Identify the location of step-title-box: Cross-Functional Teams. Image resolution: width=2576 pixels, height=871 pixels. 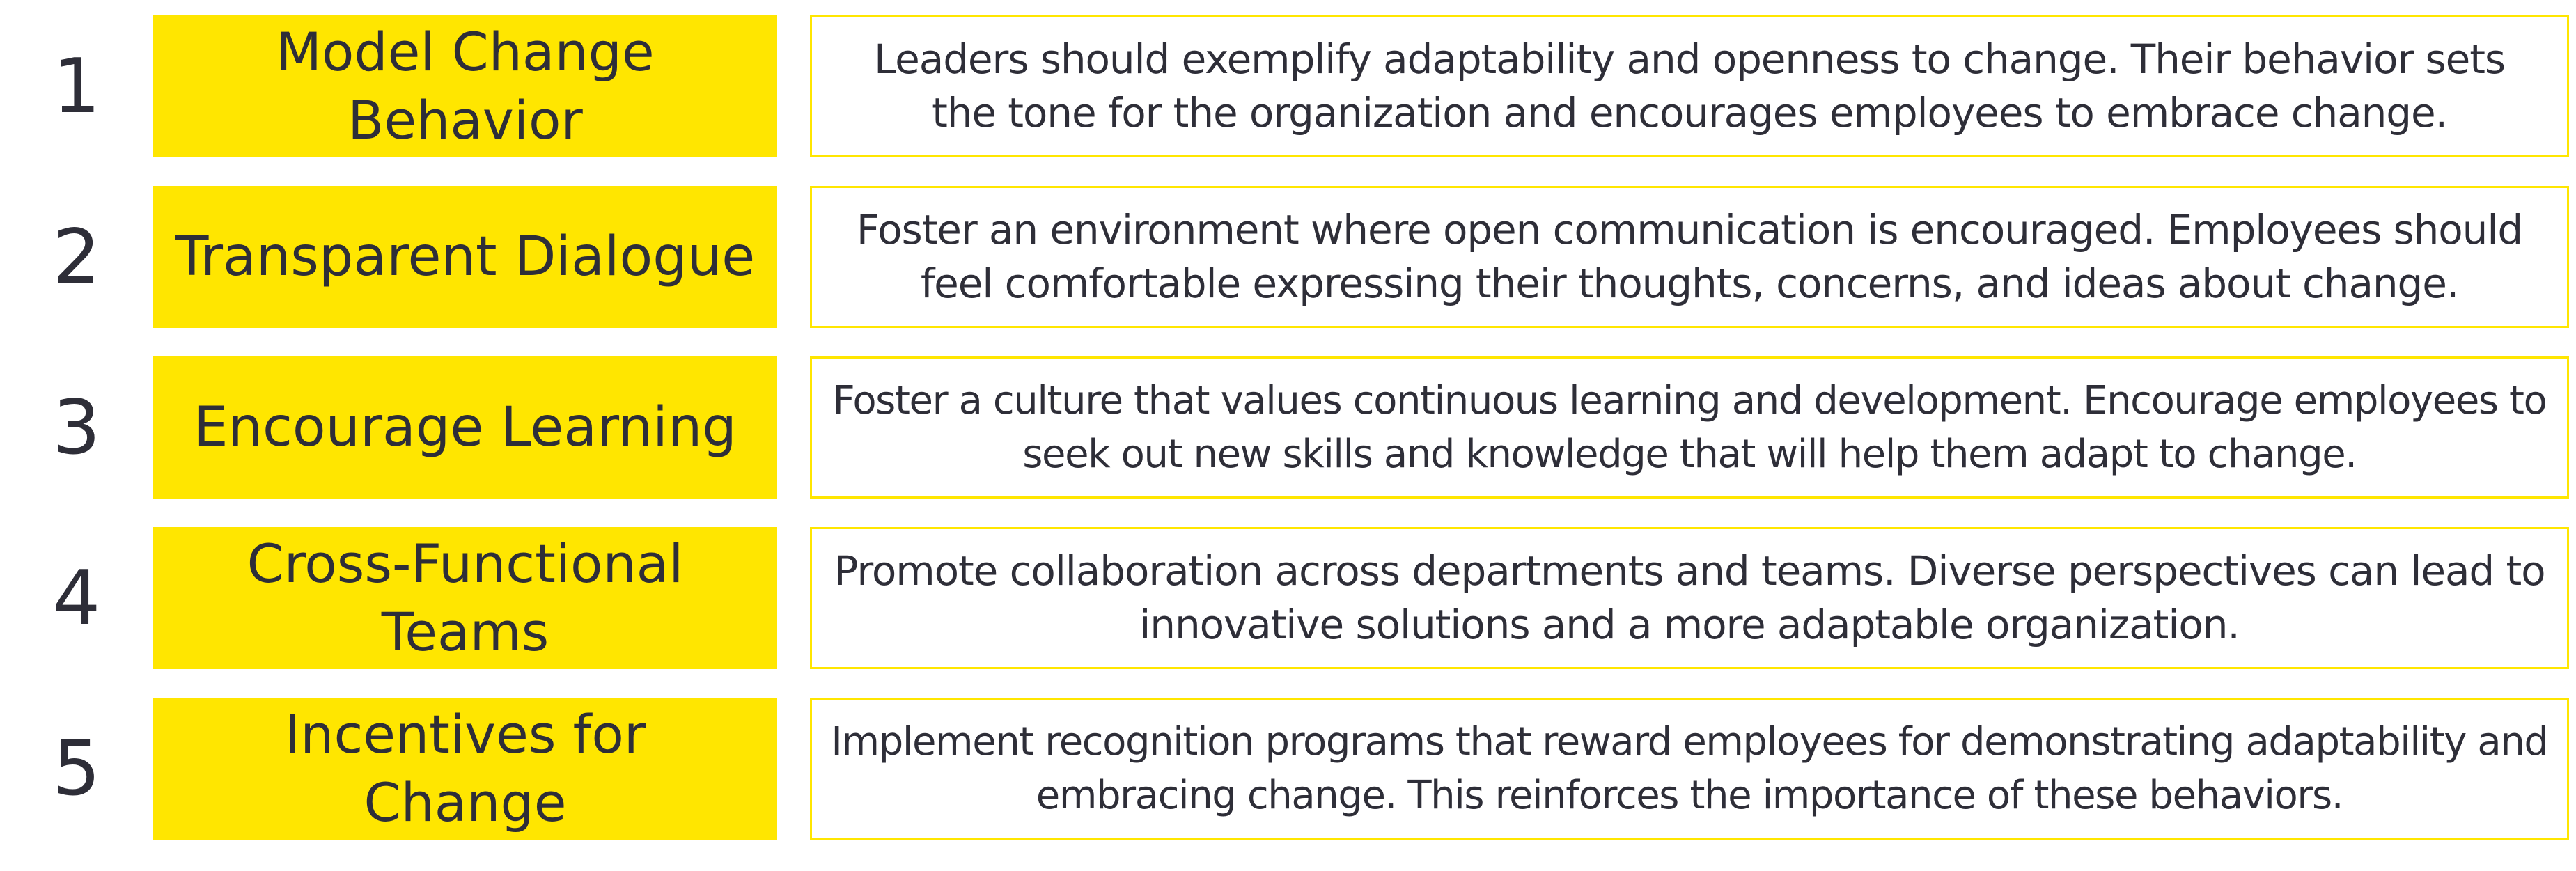
(465, 598).